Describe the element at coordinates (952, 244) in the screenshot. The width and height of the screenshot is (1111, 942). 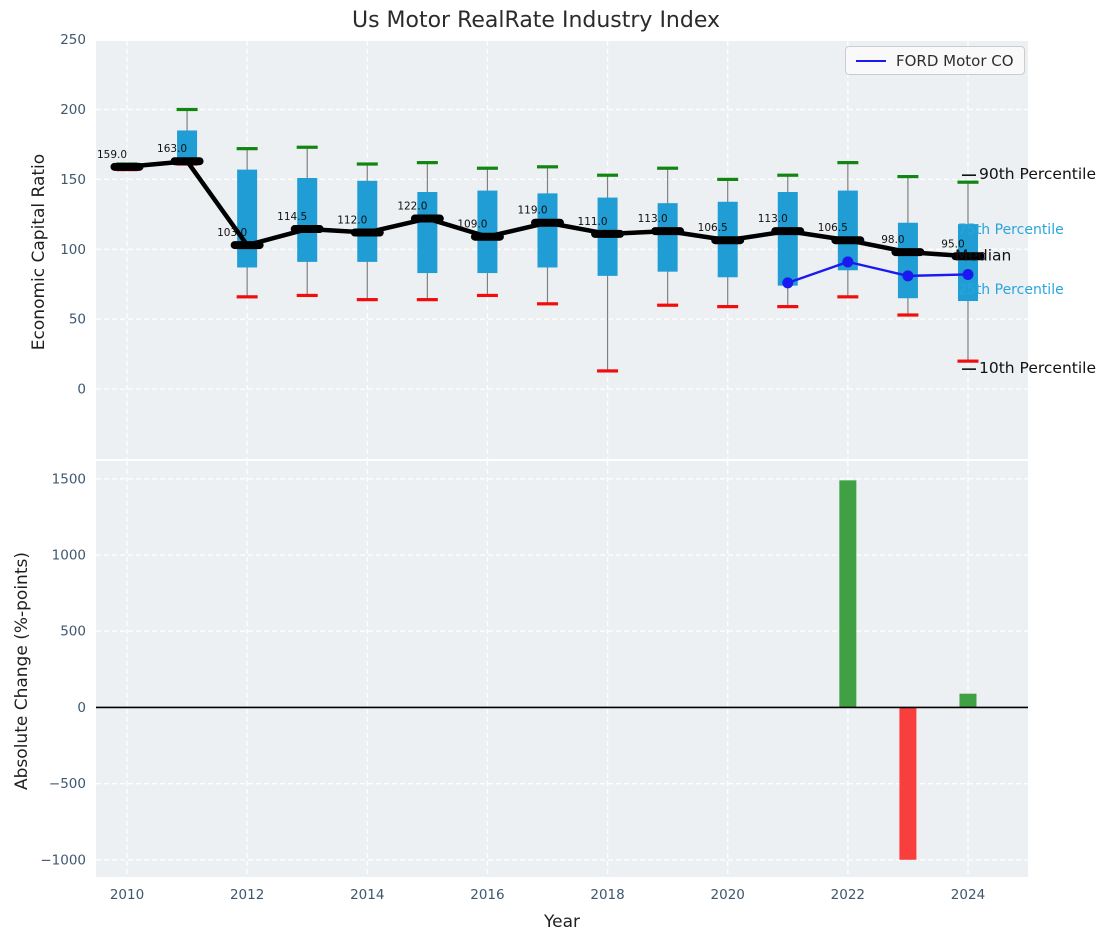
I see `svg-text: 95.0` at that location.